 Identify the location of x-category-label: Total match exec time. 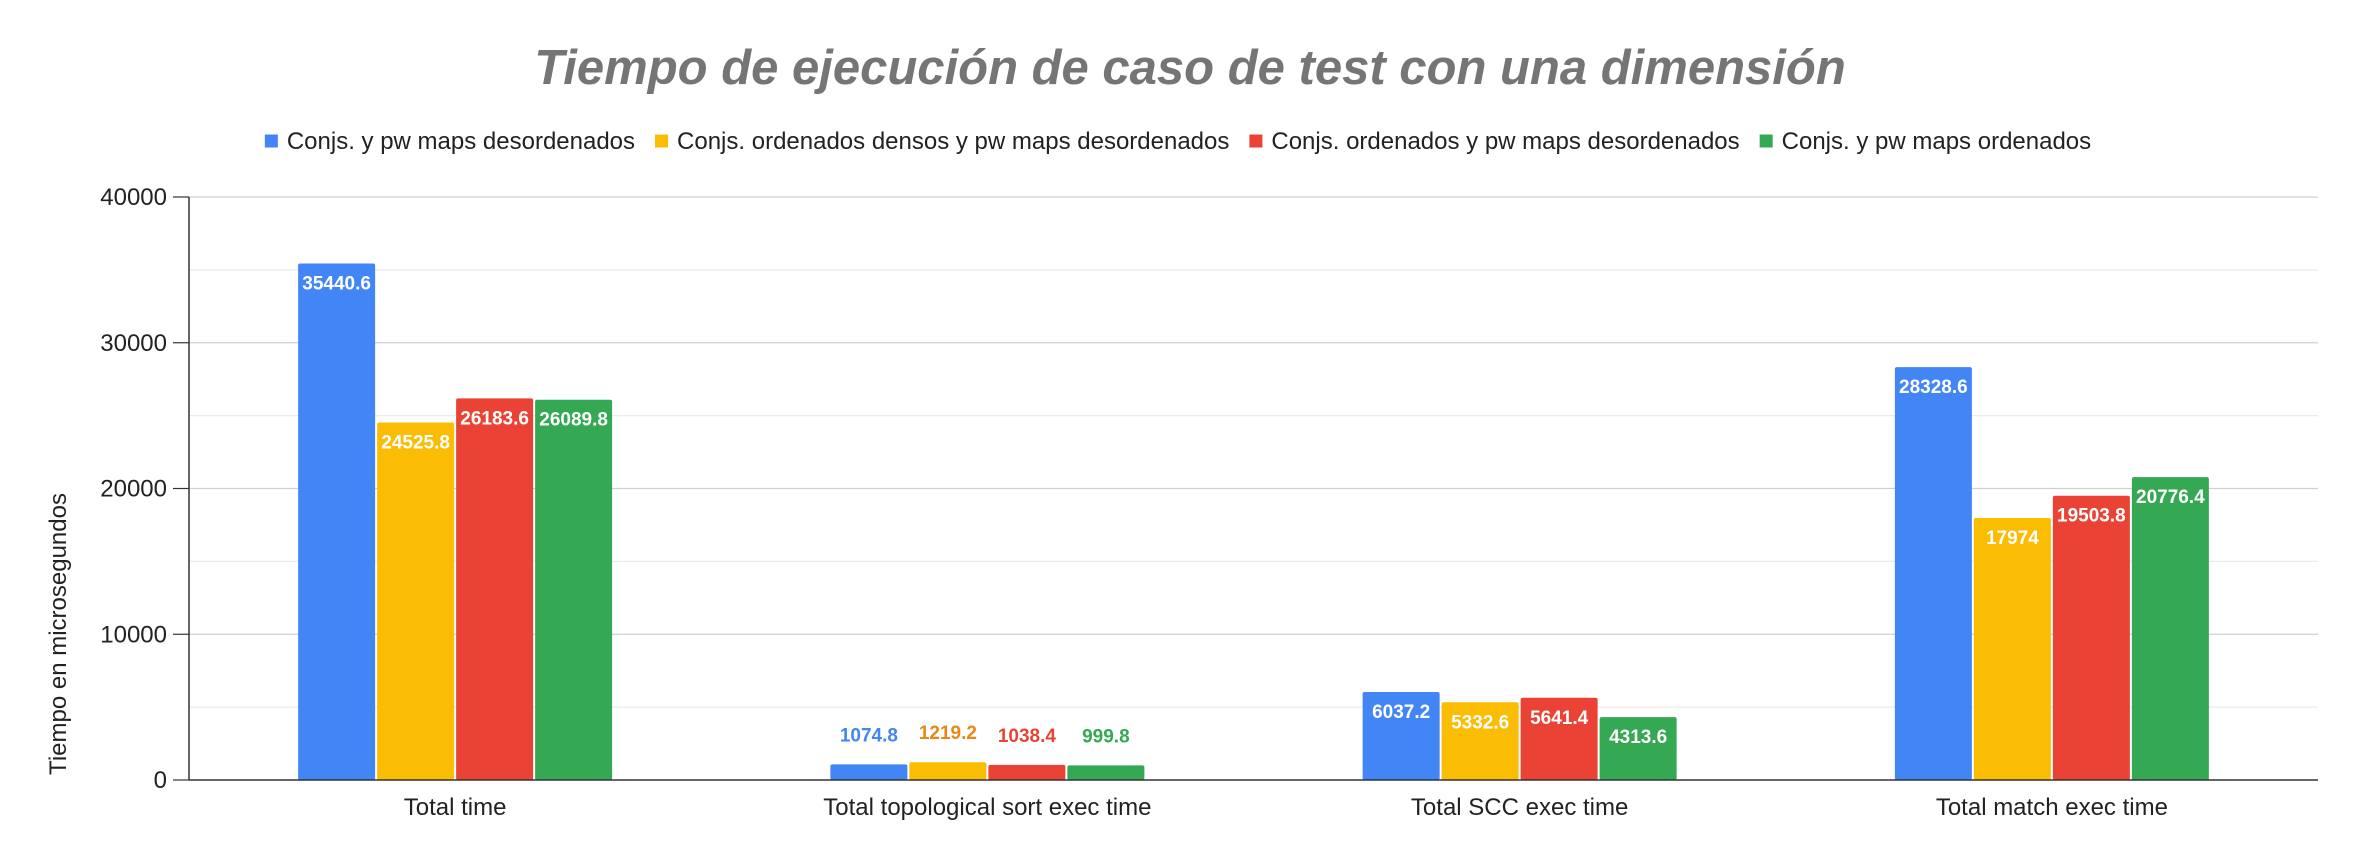
(2052, 807).